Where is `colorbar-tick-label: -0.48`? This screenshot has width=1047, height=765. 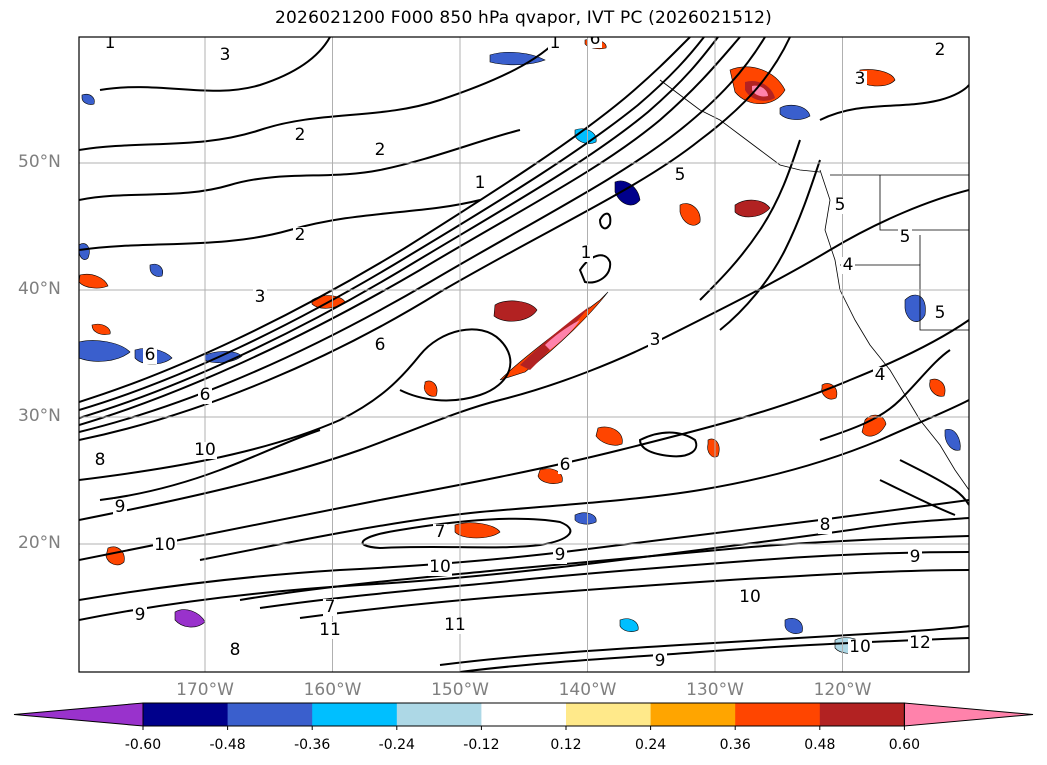
colorbar-tick-label: -0.48 is located at coordinates (227, 745).